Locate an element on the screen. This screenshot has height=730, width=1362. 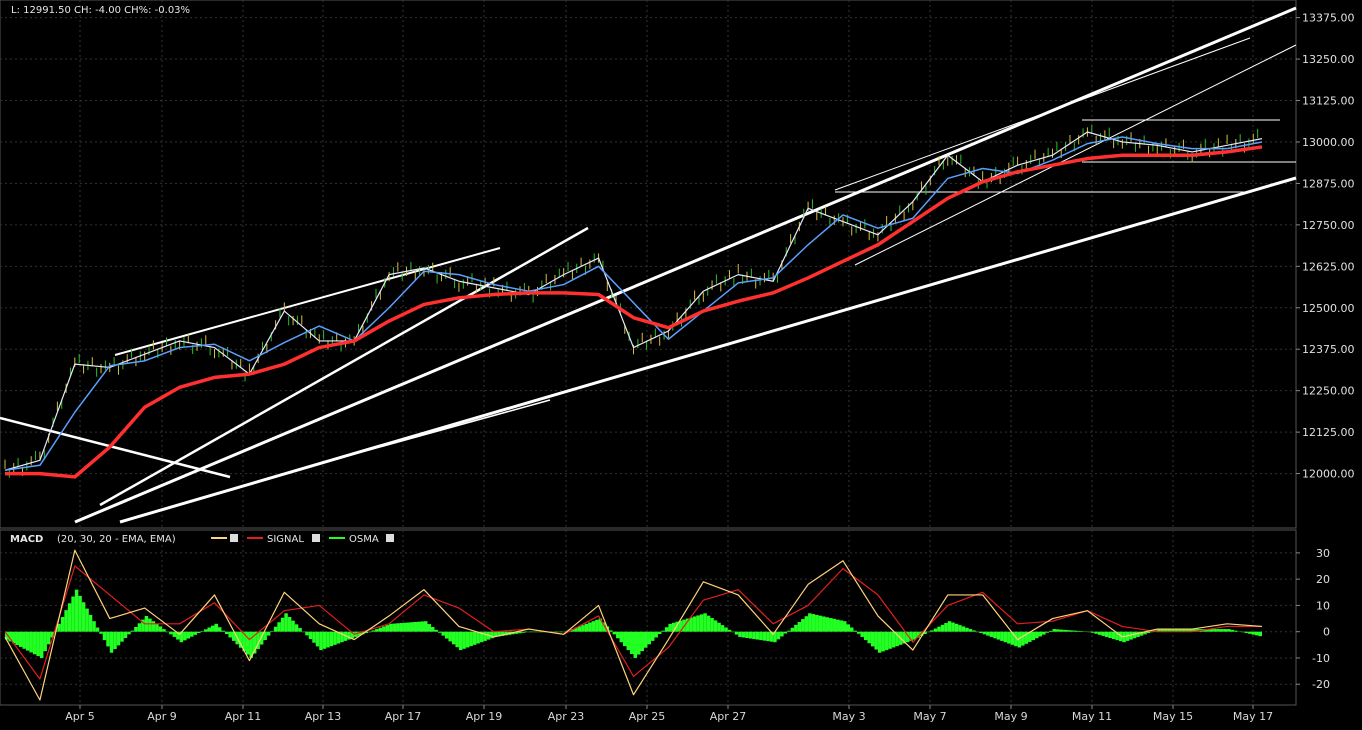
x-tick-label: May 3 is located at coordinates (848, 716).